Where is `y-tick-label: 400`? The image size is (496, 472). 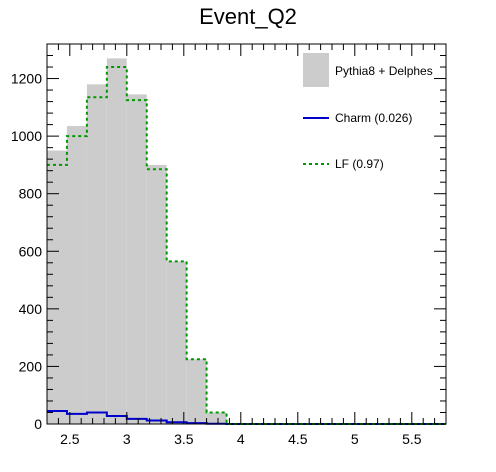
y-tick-label: 400 is located at coordinates (31, 309).